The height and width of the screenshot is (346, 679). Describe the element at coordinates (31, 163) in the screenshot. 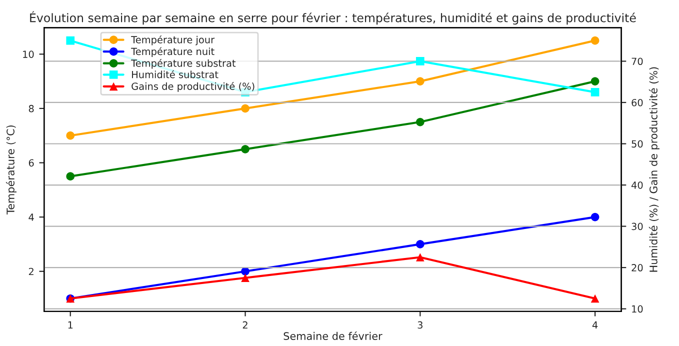

I see `y-tick-label: 6` at that location.